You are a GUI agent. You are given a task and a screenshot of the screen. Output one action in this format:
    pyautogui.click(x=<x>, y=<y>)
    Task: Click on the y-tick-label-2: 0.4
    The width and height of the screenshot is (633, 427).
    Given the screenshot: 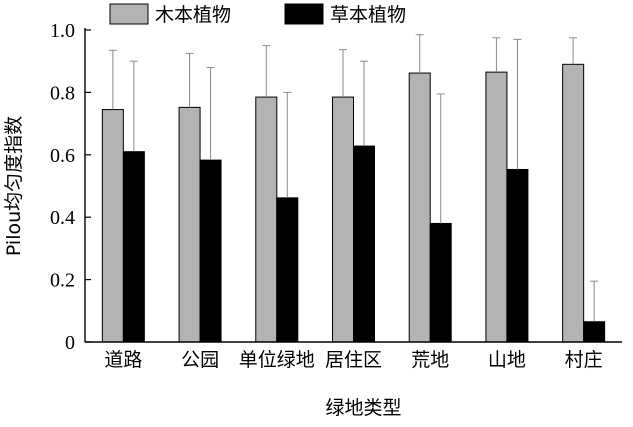 What is the action you would take?
    pyautogui.click(x=62, y=218)
    